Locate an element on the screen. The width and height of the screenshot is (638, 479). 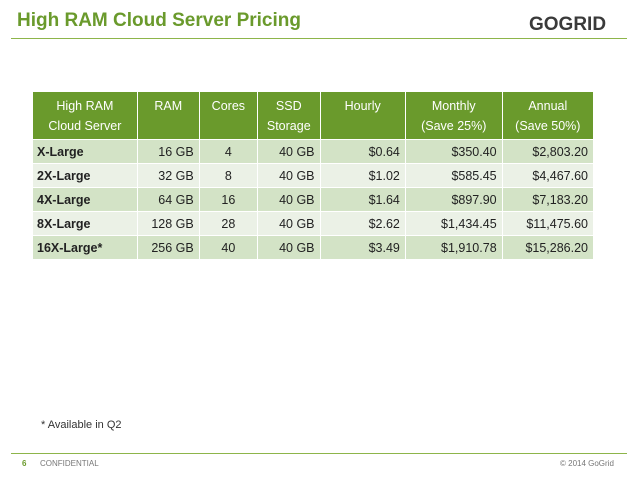
cell-server: 2X-Large is located at coordinates (85, 175).